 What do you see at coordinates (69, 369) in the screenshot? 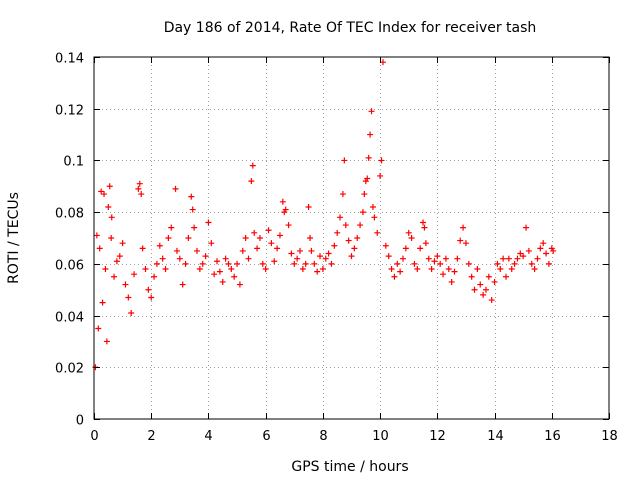
I see `y-tick-label: 0.02` at bounding box center [69, 369].